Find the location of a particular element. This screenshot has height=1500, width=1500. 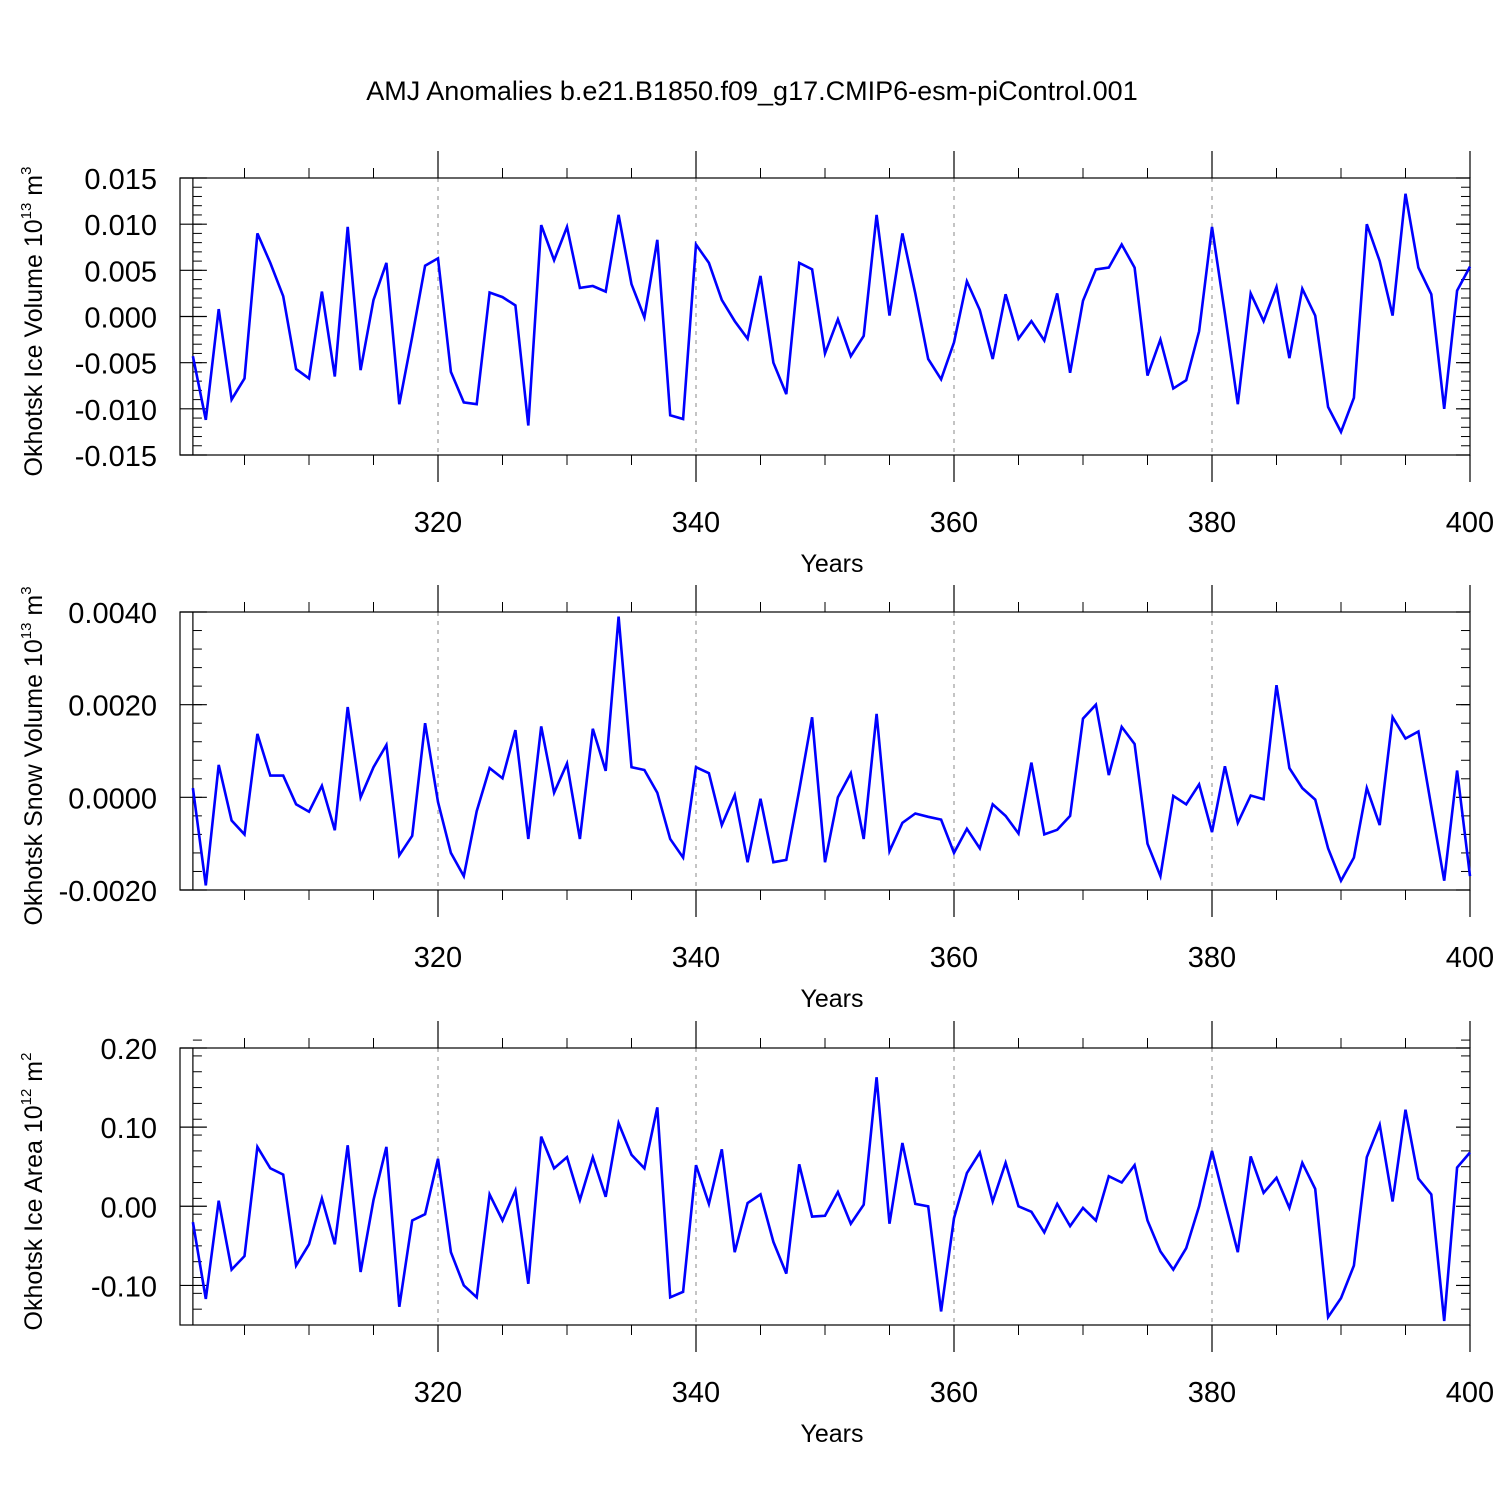

y-axis-label-part: Okhotsk Ice Volume 10 is located at coordinates (34, 347).